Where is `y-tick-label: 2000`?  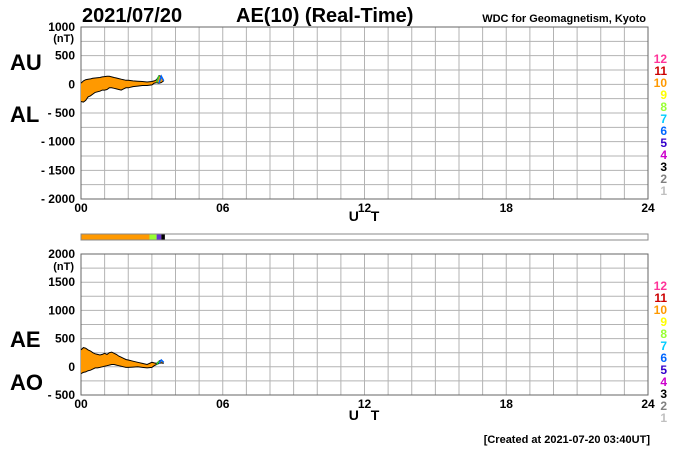
y-tick-label: 2000 is located at coordinates (61, 254).